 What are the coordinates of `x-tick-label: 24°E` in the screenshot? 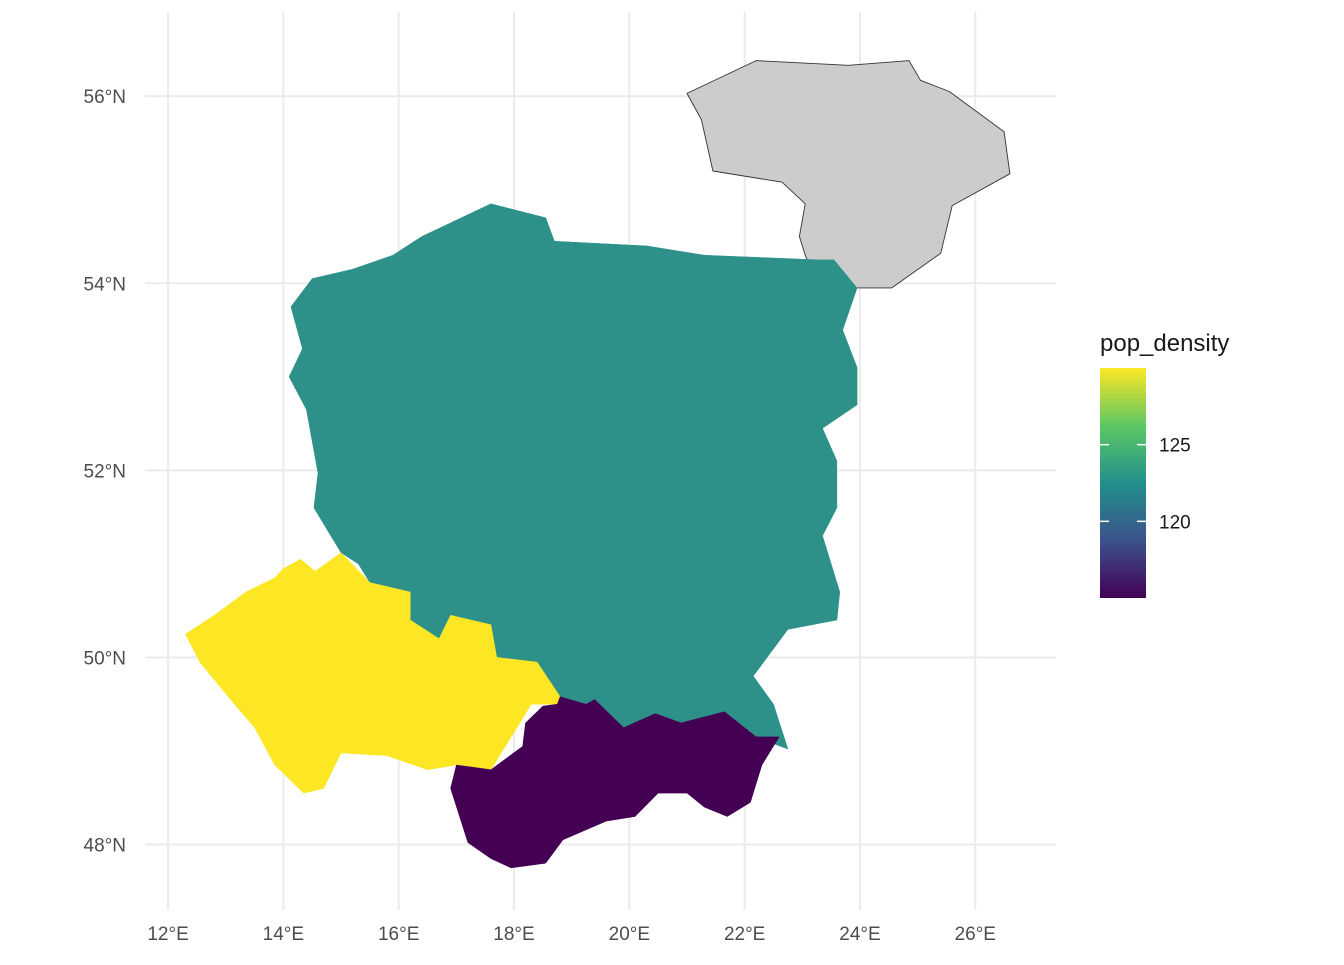 It's located at (859, 934).